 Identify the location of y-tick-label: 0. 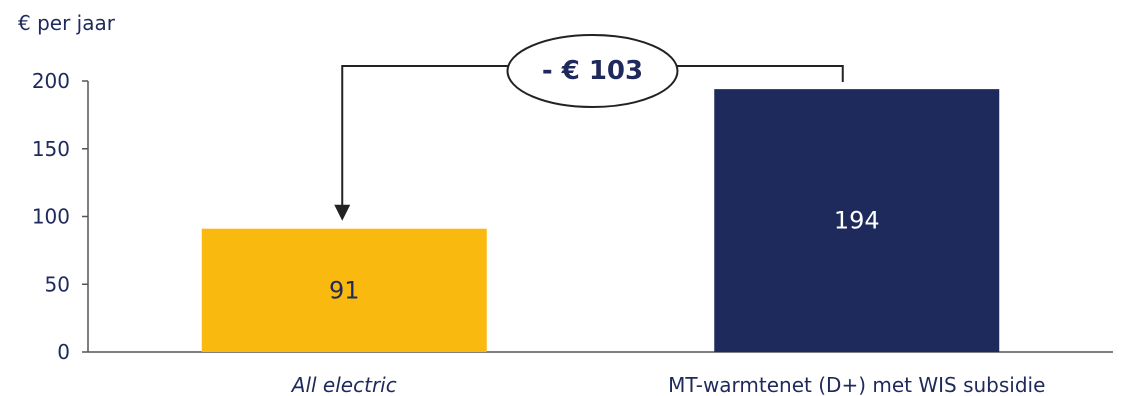
(63, 352).